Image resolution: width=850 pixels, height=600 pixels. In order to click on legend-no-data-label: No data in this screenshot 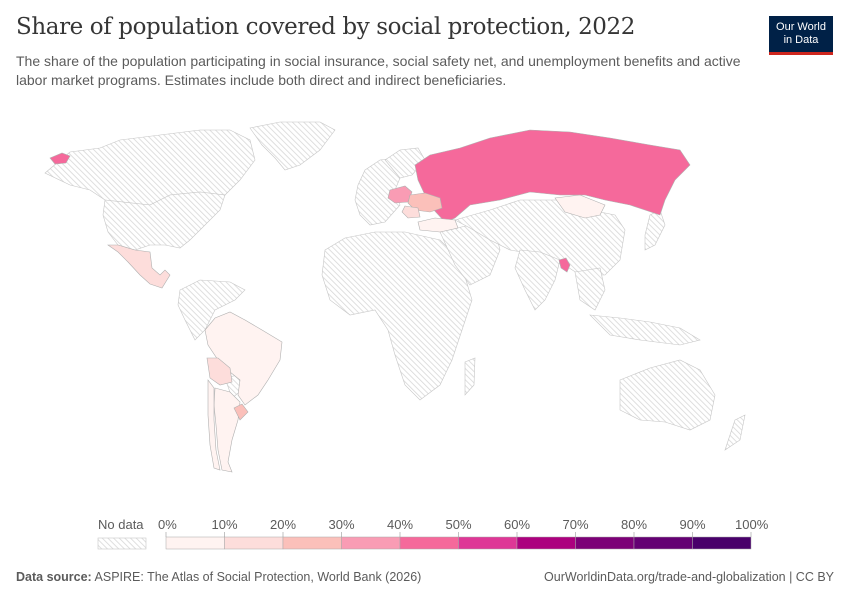, I will do `click(121, 524)`.